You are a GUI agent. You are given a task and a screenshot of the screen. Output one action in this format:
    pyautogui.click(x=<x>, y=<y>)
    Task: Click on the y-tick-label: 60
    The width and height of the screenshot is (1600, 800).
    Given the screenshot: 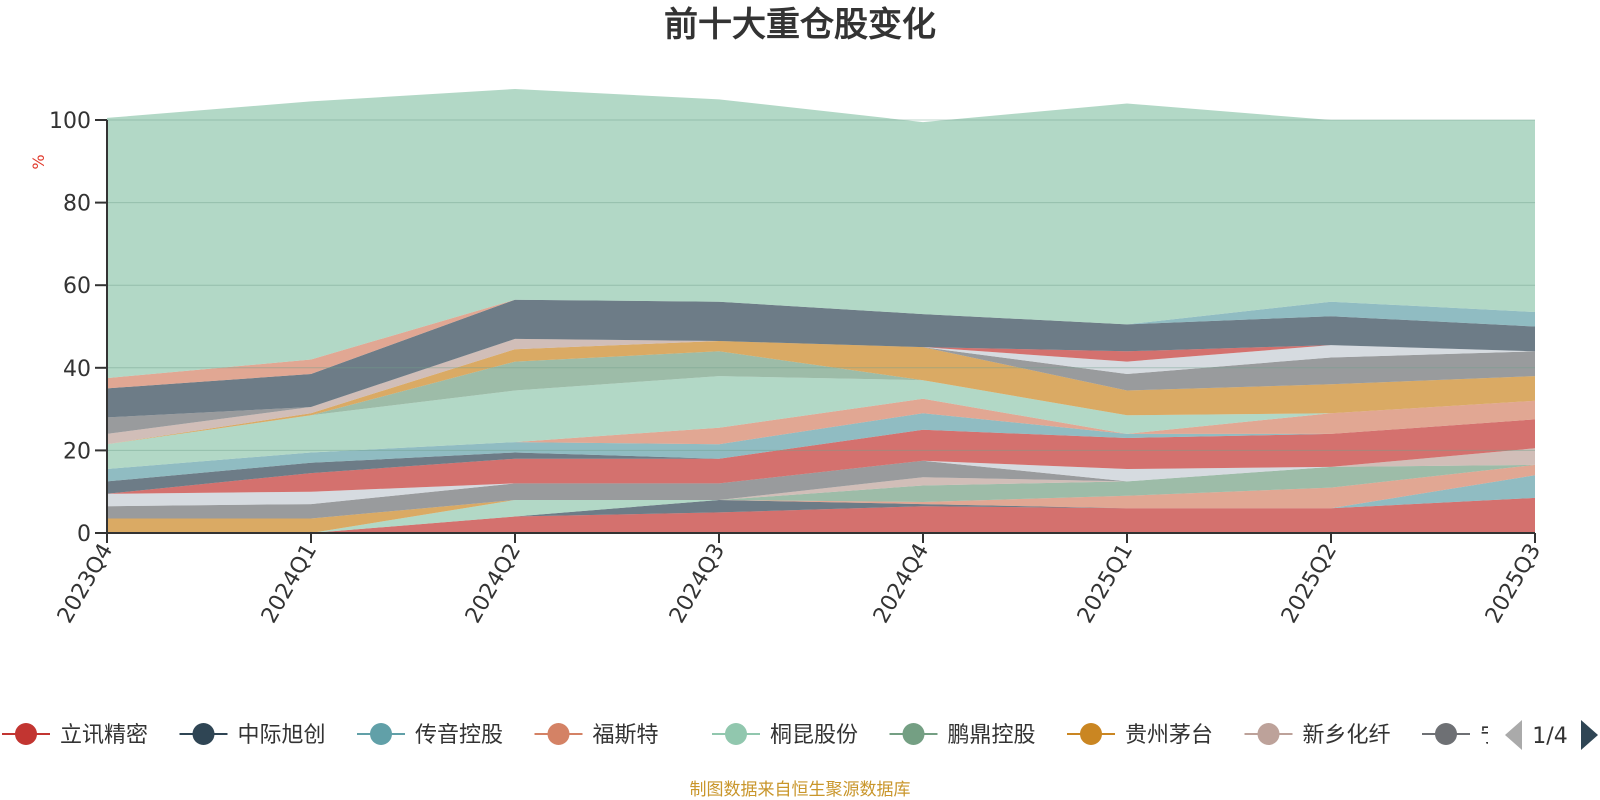 What is the action you would take?
    pyautogui.click(x=77, y=286)
    